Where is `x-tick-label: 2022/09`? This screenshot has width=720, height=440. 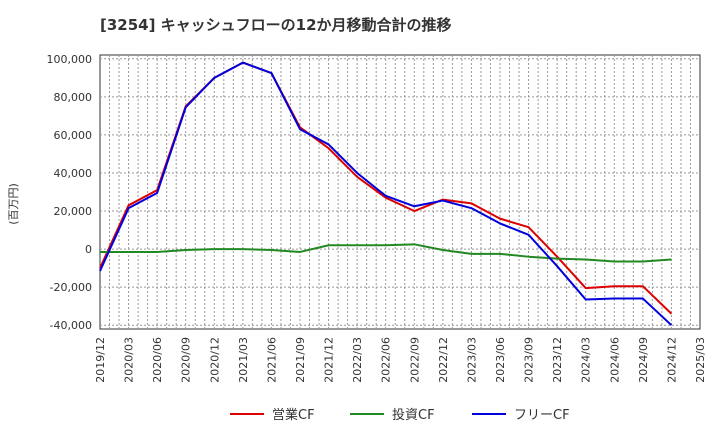 x-tick-label: 2022/09 is located at coordinates (414, 360).